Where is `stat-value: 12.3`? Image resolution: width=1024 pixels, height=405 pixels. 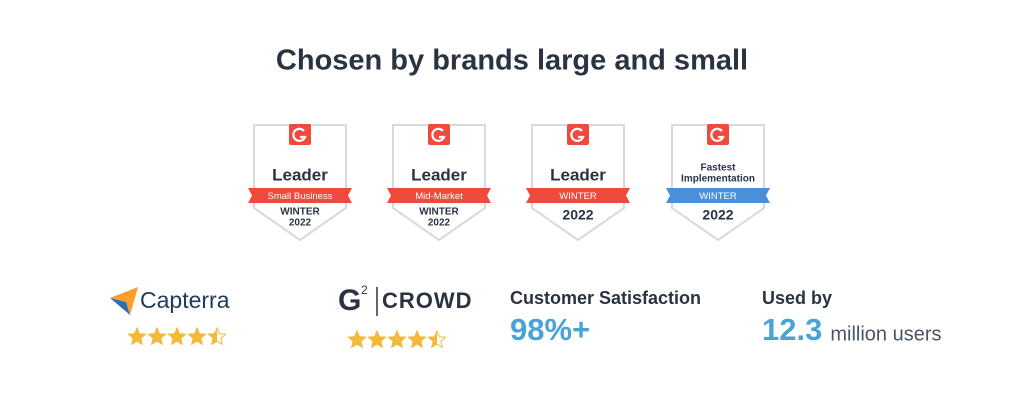 stat-value: 12.3 is located at coordinates (792, 329).